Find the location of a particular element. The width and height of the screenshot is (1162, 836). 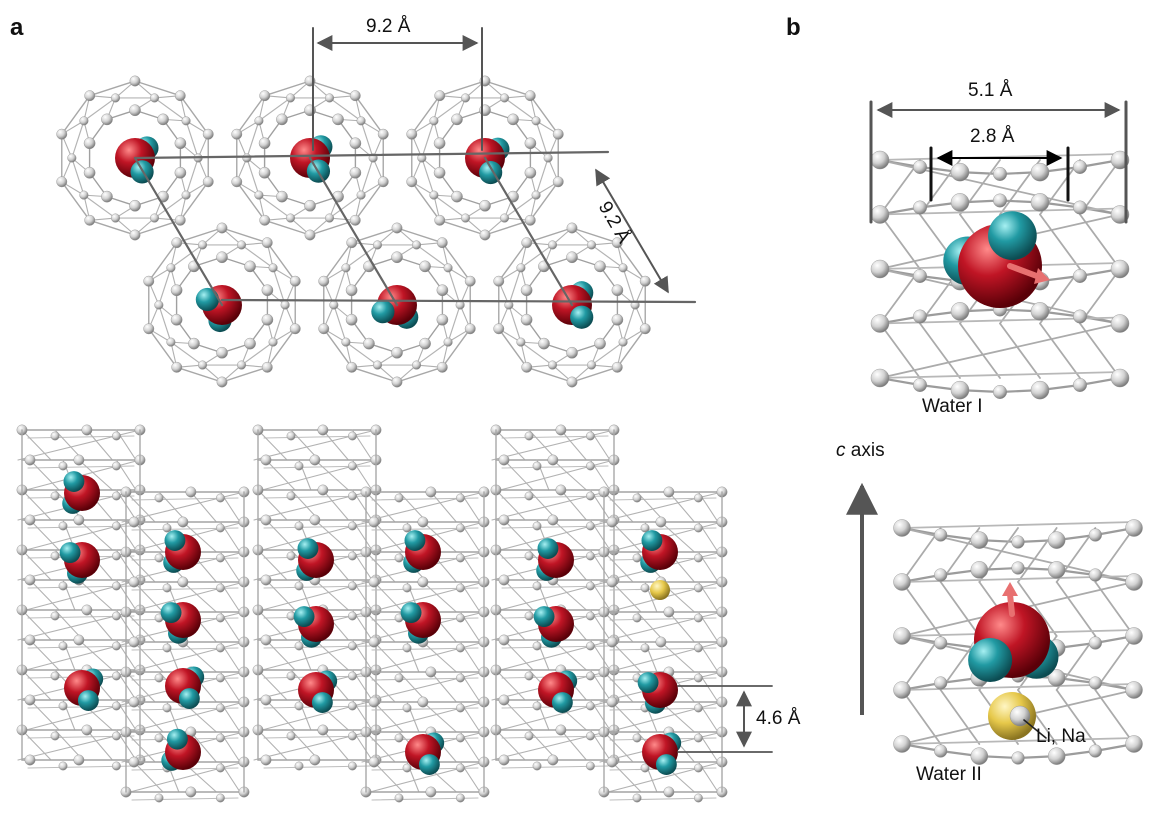

inner-diameter-label: 2.8 Å is located at coordinates (992, 136).